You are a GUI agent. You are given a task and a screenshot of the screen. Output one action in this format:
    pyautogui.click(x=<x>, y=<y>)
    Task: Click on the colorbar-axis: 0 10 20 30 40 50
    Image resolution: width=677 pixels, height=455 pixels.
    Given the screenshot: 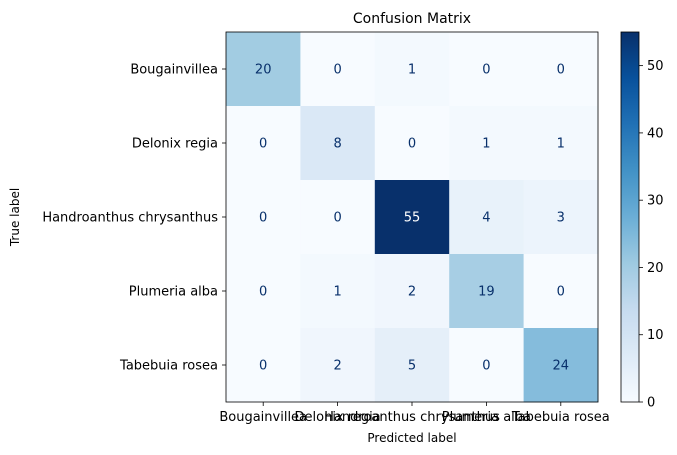 What is the action you would take?
    pyautogui.click(x=651, y=235)
    